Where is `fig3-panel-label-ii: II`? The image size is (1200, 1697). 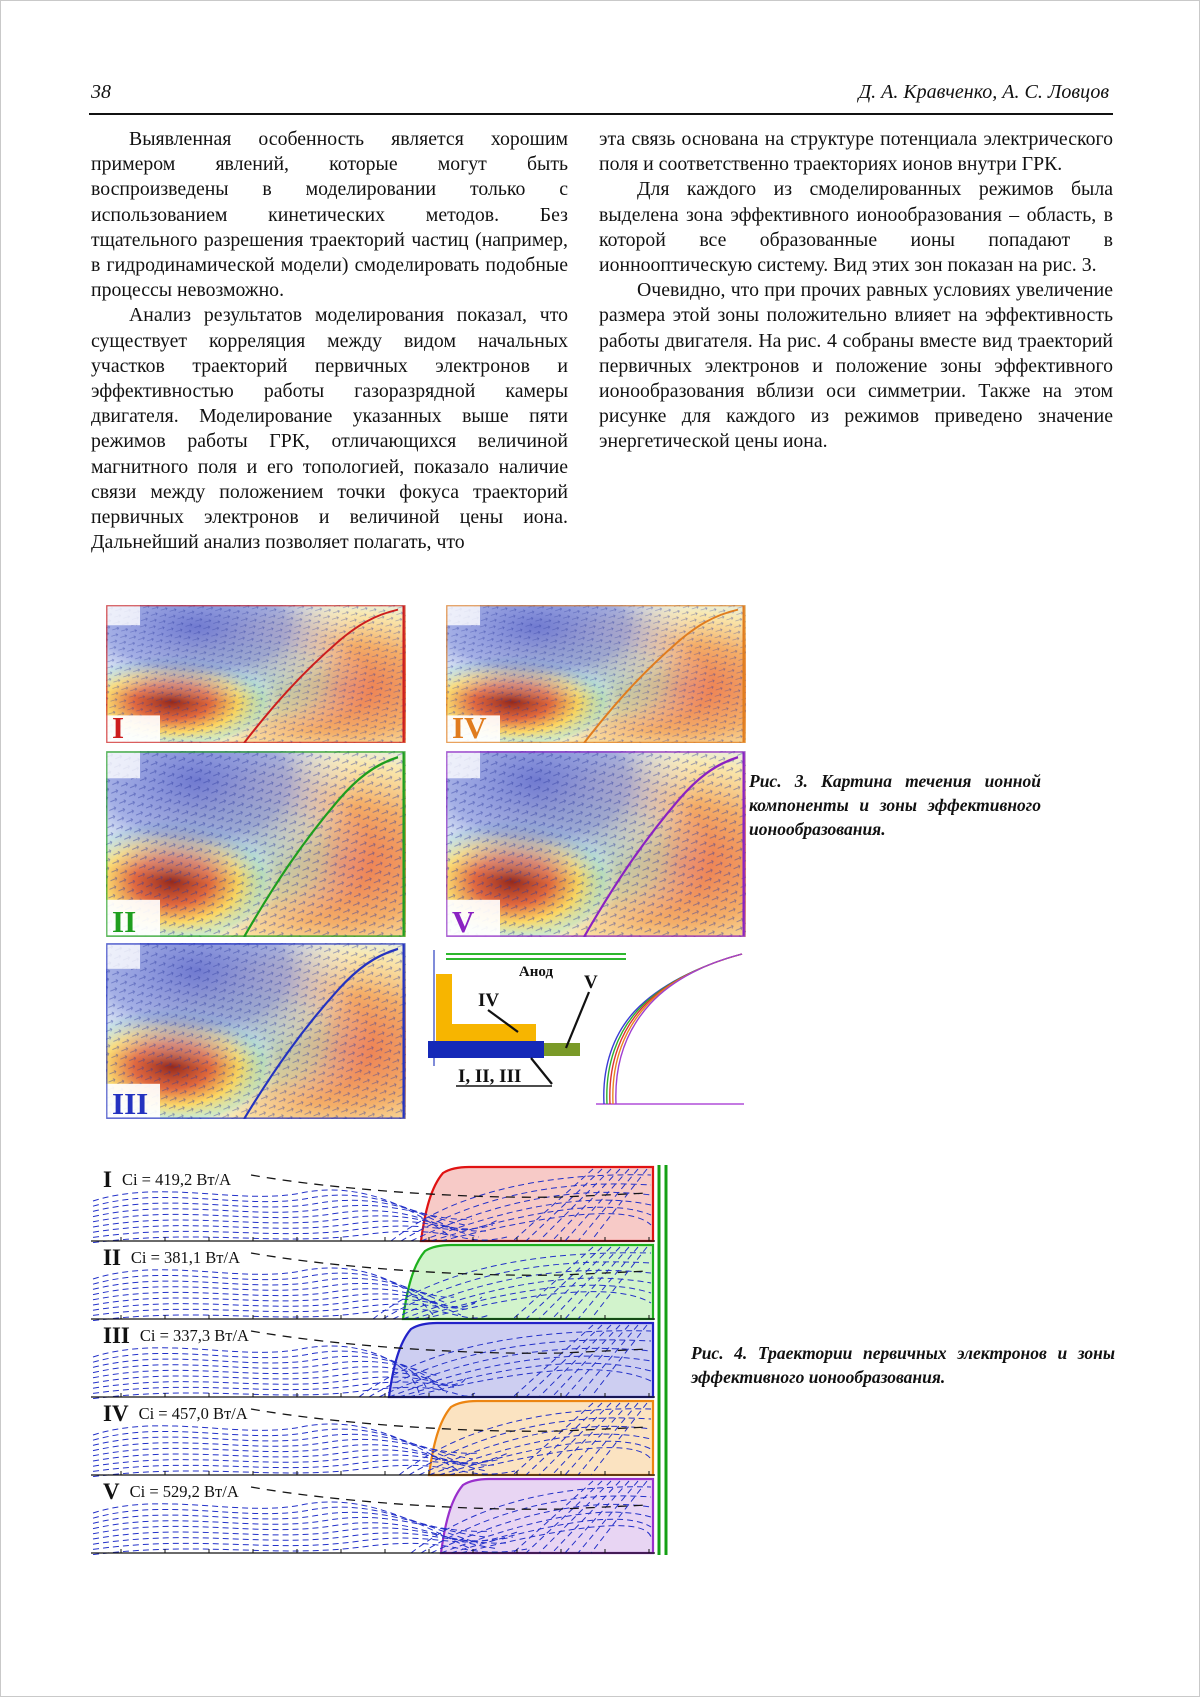 fig3-panel-label-ii: II is located at coordinates (124, 921).